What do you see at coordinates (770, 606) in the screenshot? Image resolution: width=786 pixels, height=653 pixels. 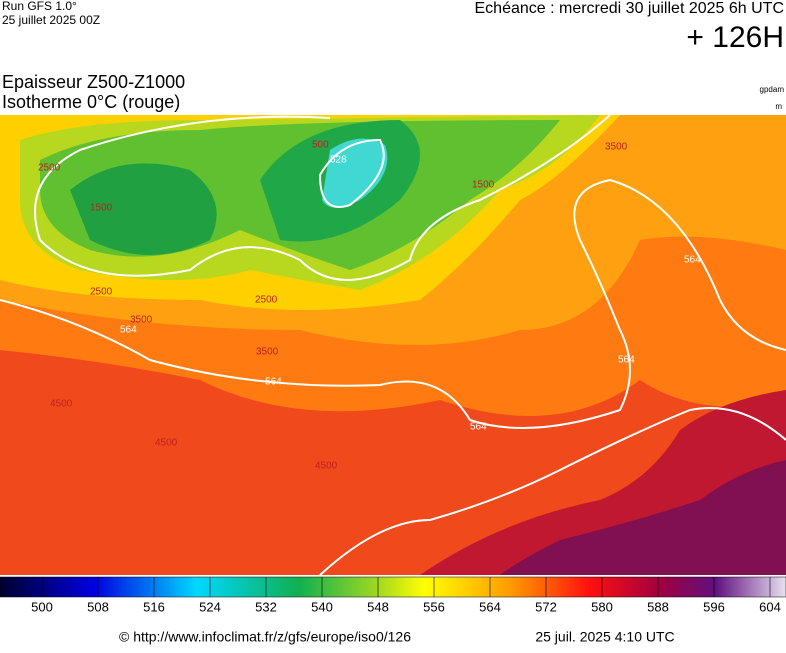 I see `colorbar-tick-label: 604` at bounding box center [770, 606].